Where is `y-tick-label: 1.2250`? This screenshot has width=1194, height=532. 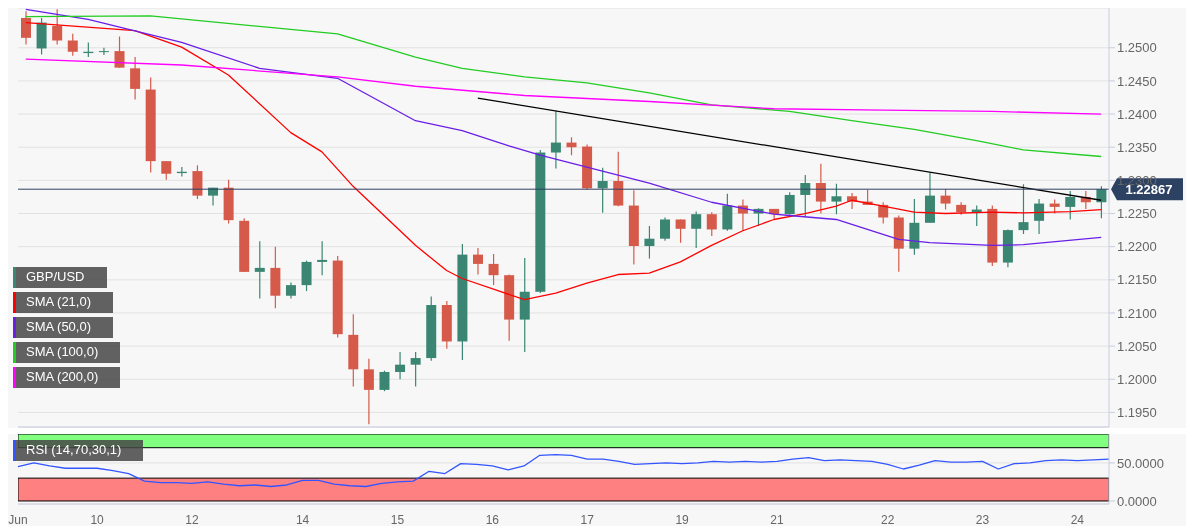 y-tick-label: 1.2250 is located at coordinates (1137, 214).